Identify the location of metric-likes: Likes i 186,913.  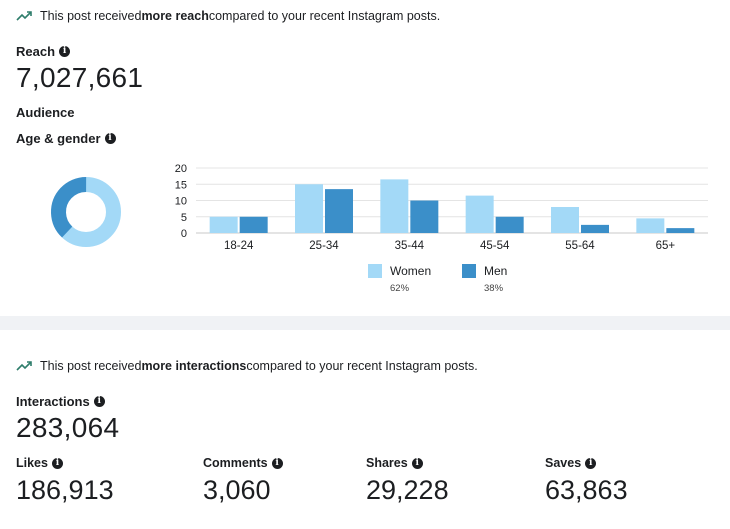
(65, 481).